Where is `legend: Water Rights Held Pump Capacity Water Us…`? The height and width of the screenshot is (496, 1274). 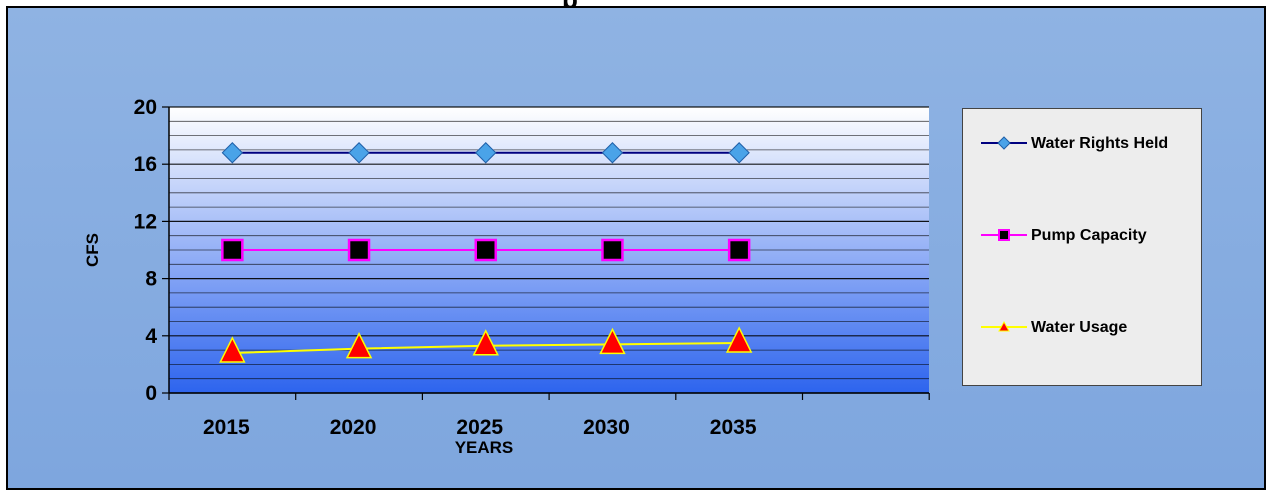
legend: Water Rights Held Pump Capacity Water Us… is located at coordinates (1082, 247).